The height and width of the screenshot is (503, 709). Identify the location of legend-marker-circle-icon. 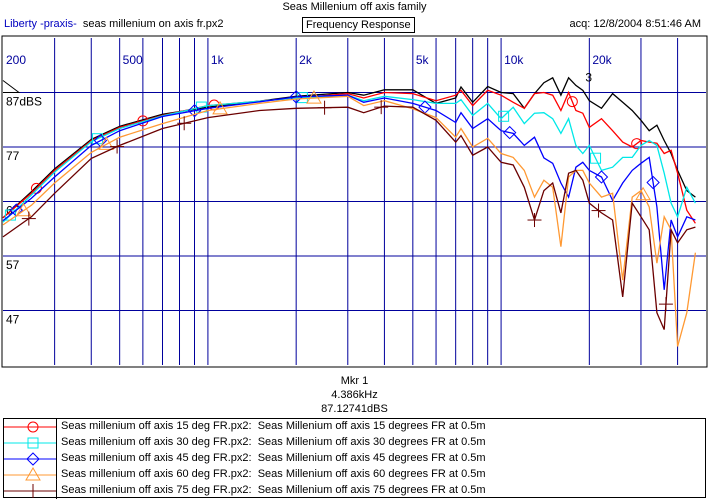
(33, 427).